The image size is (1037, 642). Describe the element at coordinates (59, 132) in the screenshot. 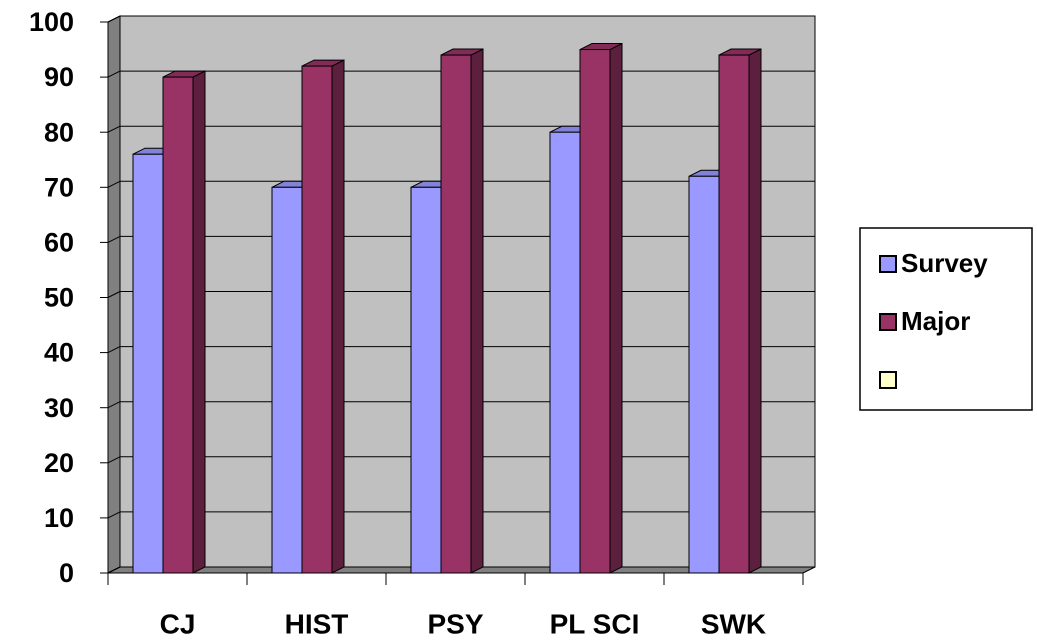

I see `y-tick-label: 80` at that location.